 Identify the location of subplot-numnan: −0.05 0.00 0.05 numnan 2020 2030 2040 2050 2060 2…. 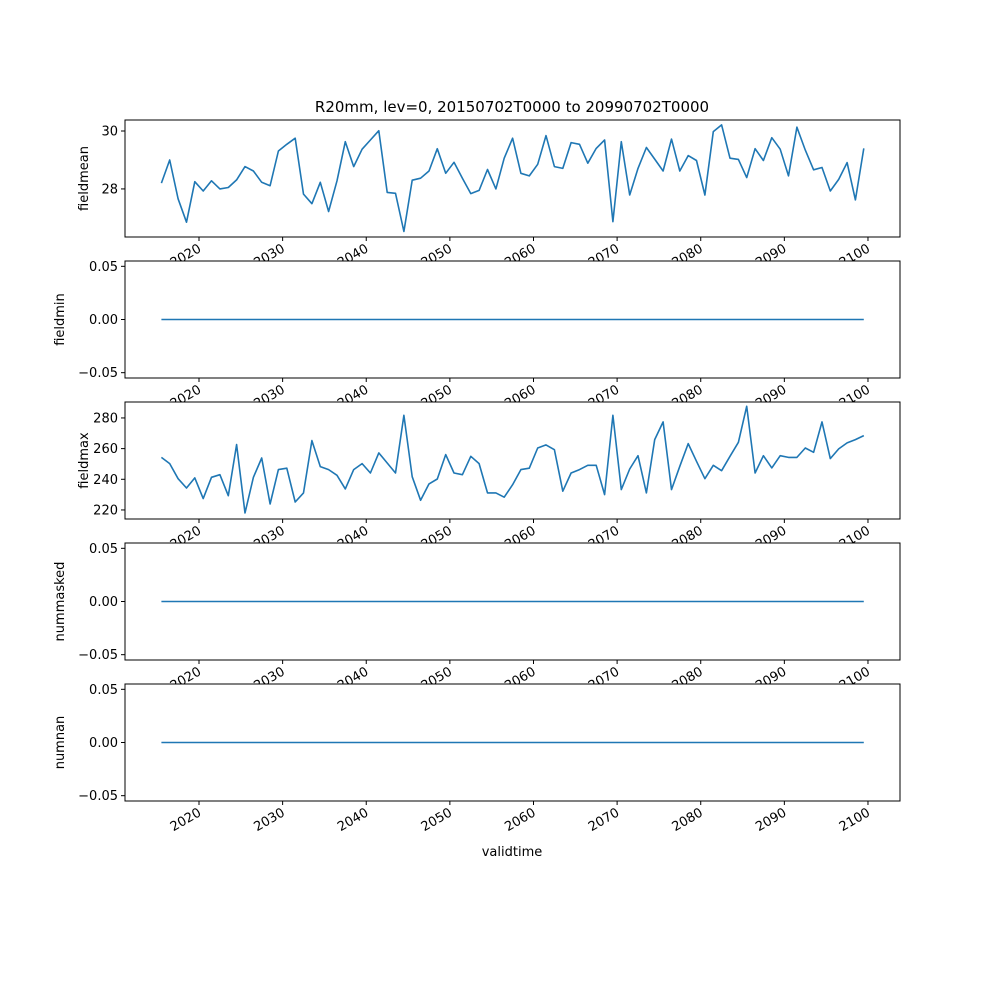
(477, 759).